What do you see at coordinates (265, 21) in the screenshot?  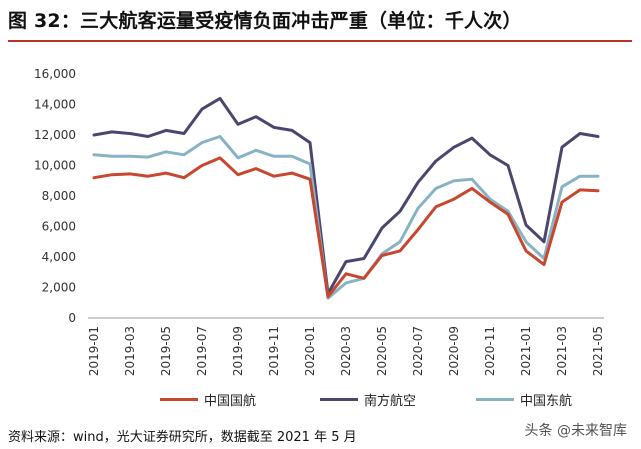 I see `chart-title: 图 32：三大航客运量受疫情负面冲击严重（单位：千人次）` at bounding box center [265, 21].